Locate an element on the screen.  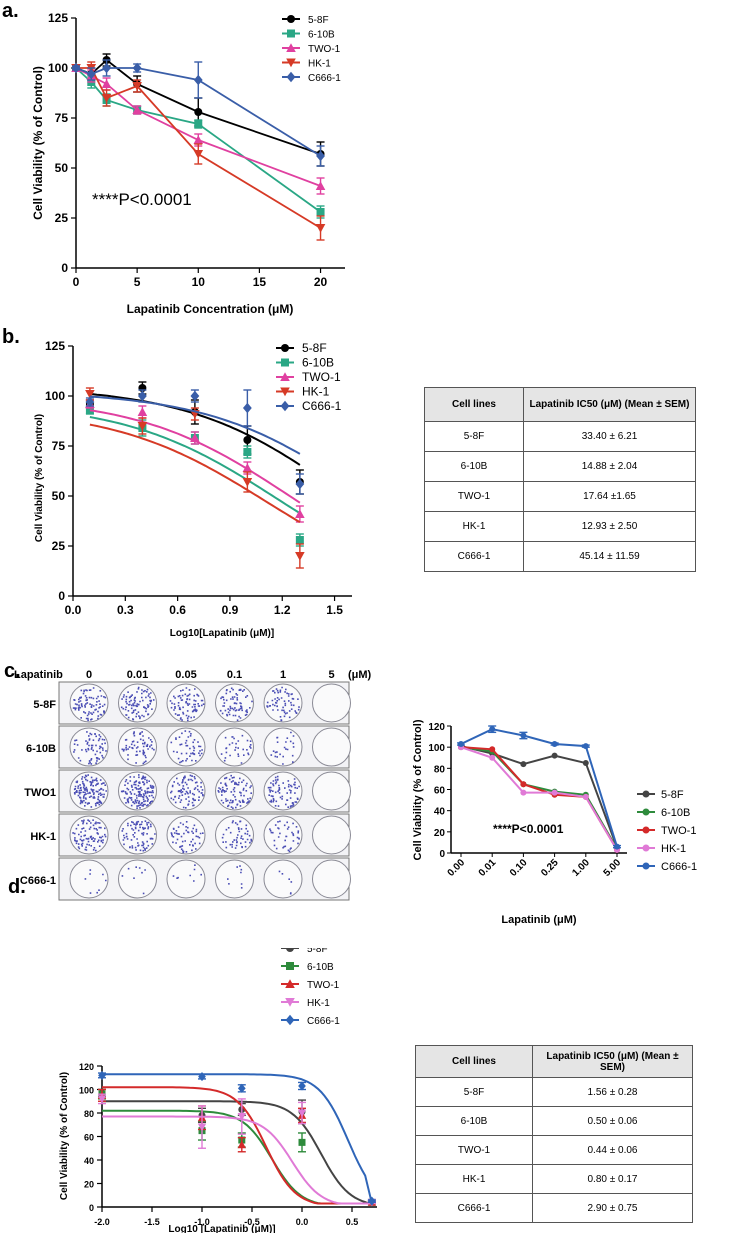
table-row: 6-10B 0.50 ± 0.06 is located at coordinates (554, 1121).